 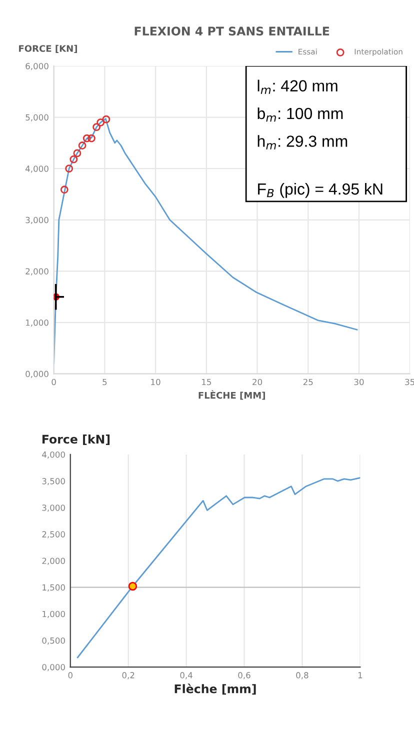 What do you see at coordinates (53, 534) in the screenshot?
I see `y-tick-label: 2,500` at bounding box center [53, 534].